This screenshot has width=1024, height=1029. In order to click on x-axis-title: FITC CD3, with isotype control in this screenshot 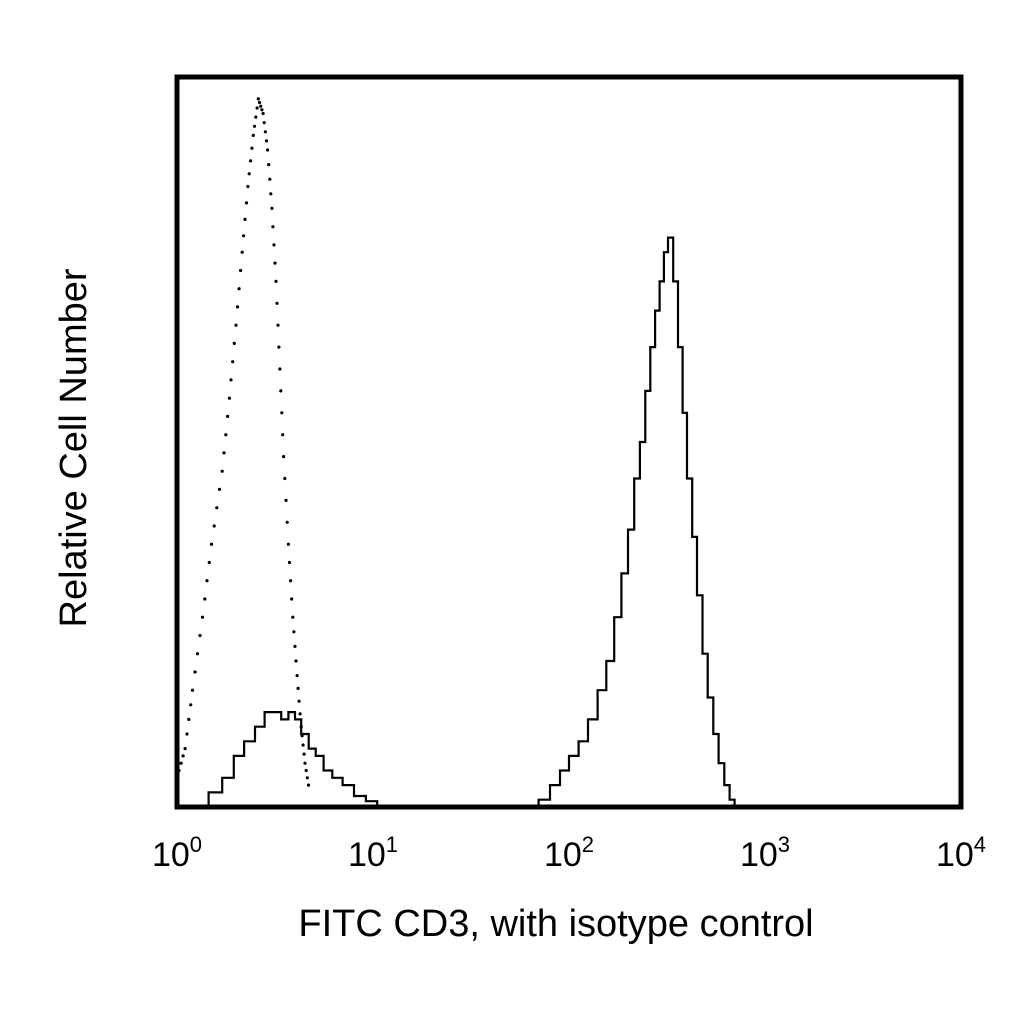, I will do `click(555, 924)`.